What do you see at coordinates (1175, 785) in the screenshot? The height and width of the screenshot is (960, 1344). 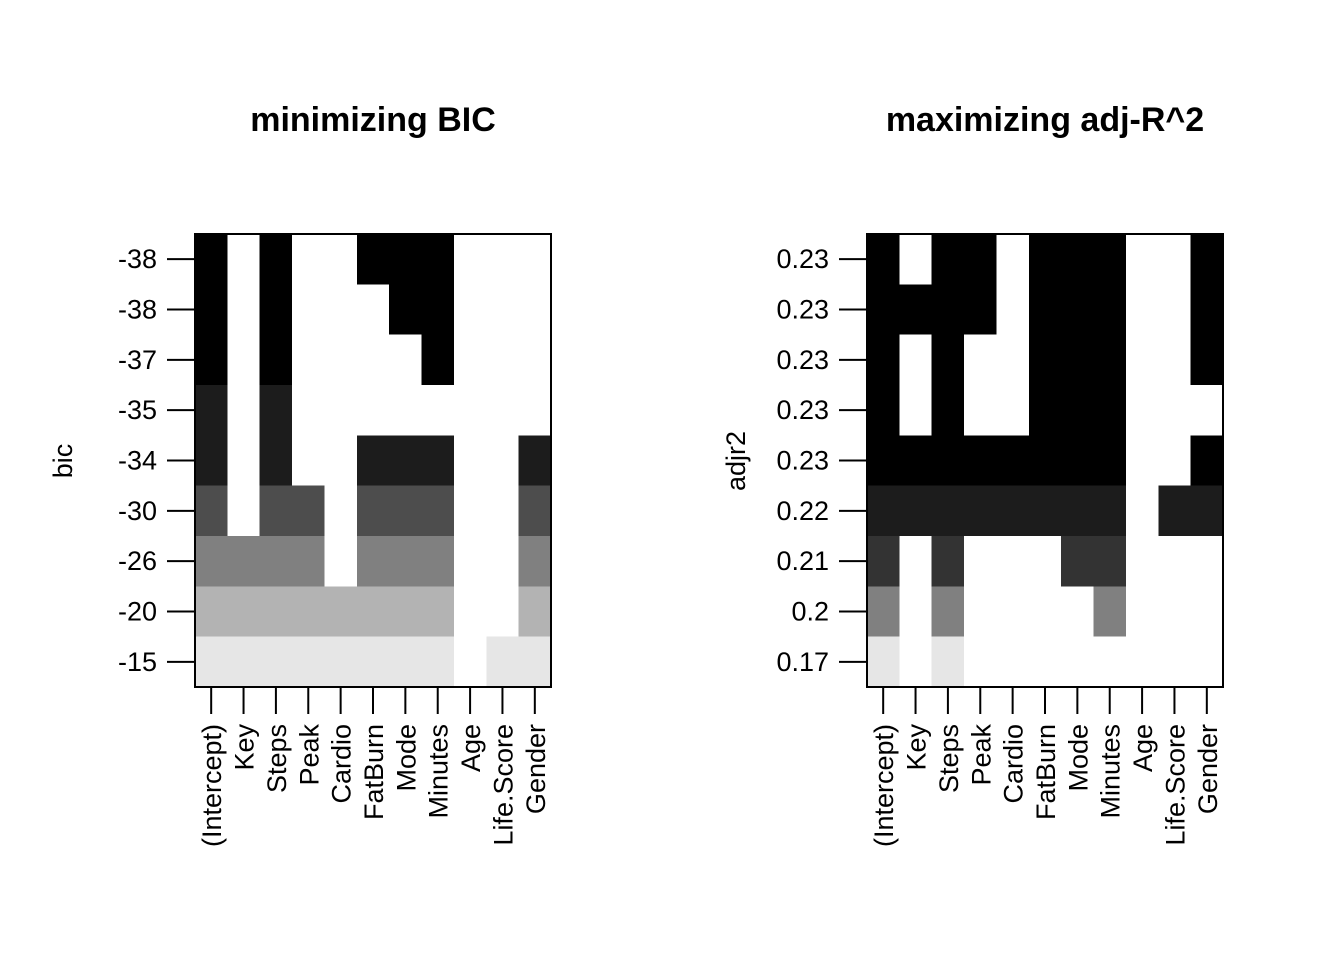 I see `x-tick-label: Life.Score` at bounding box center [1175, 785].